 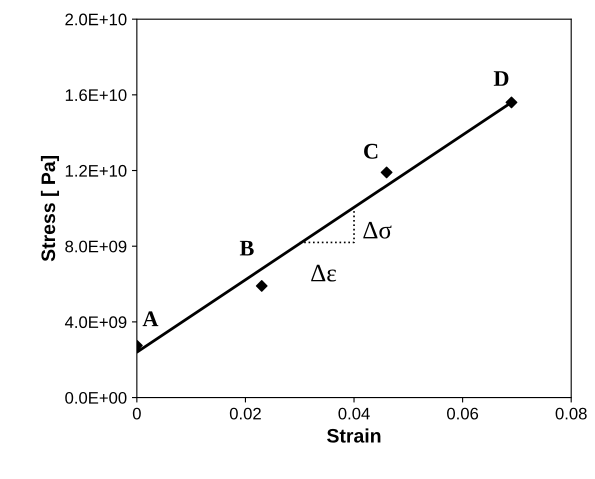 I want to click on x-tick-label: 0.06, so click(x=462, y=414).